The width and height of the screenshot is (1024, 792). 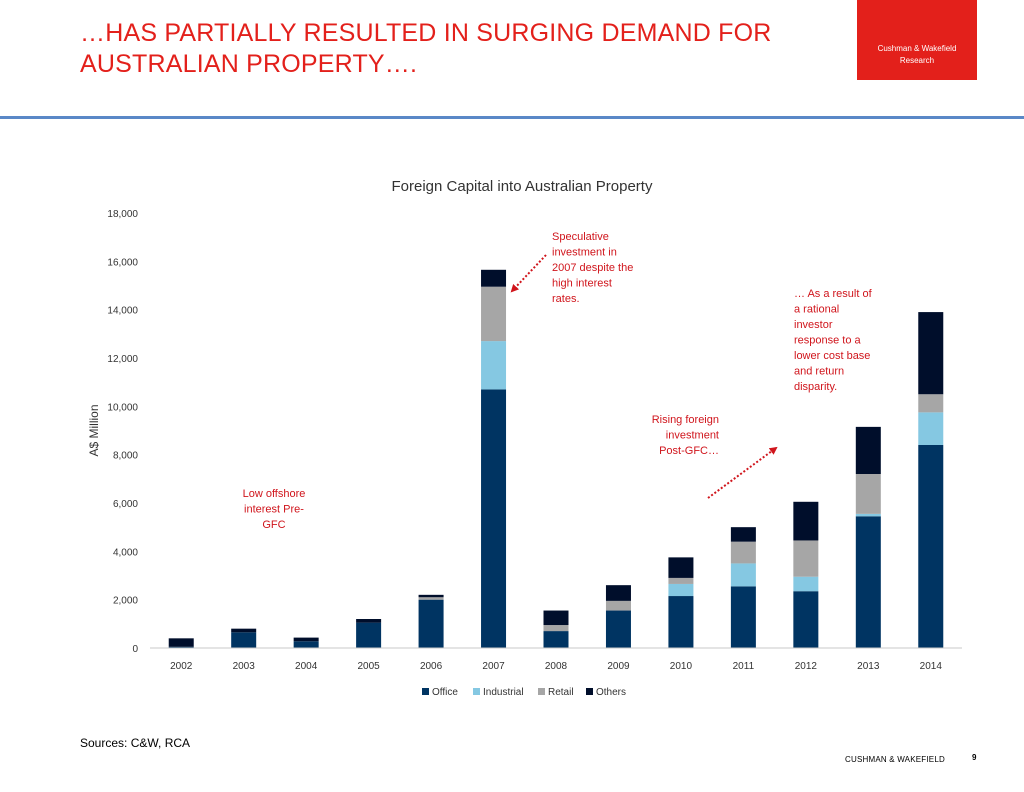 I want to click on bar-retail-2008, so click(x=556, y=628).